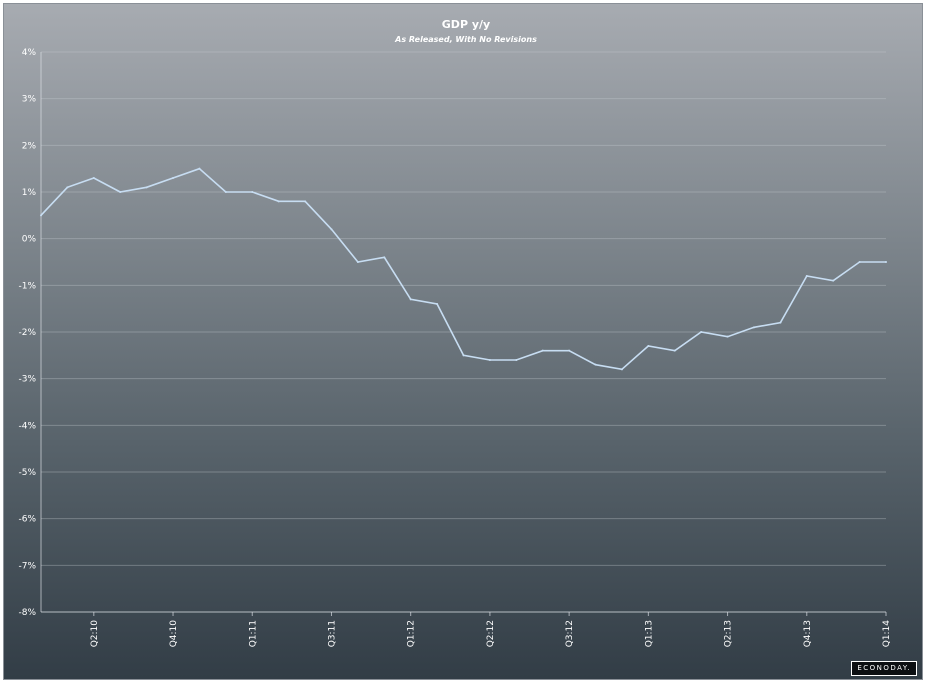  What do you see at coordinates (887, 634) in the screenshot?
I see `x-tick-label: Q1:14` at bounding box center [887, 634].